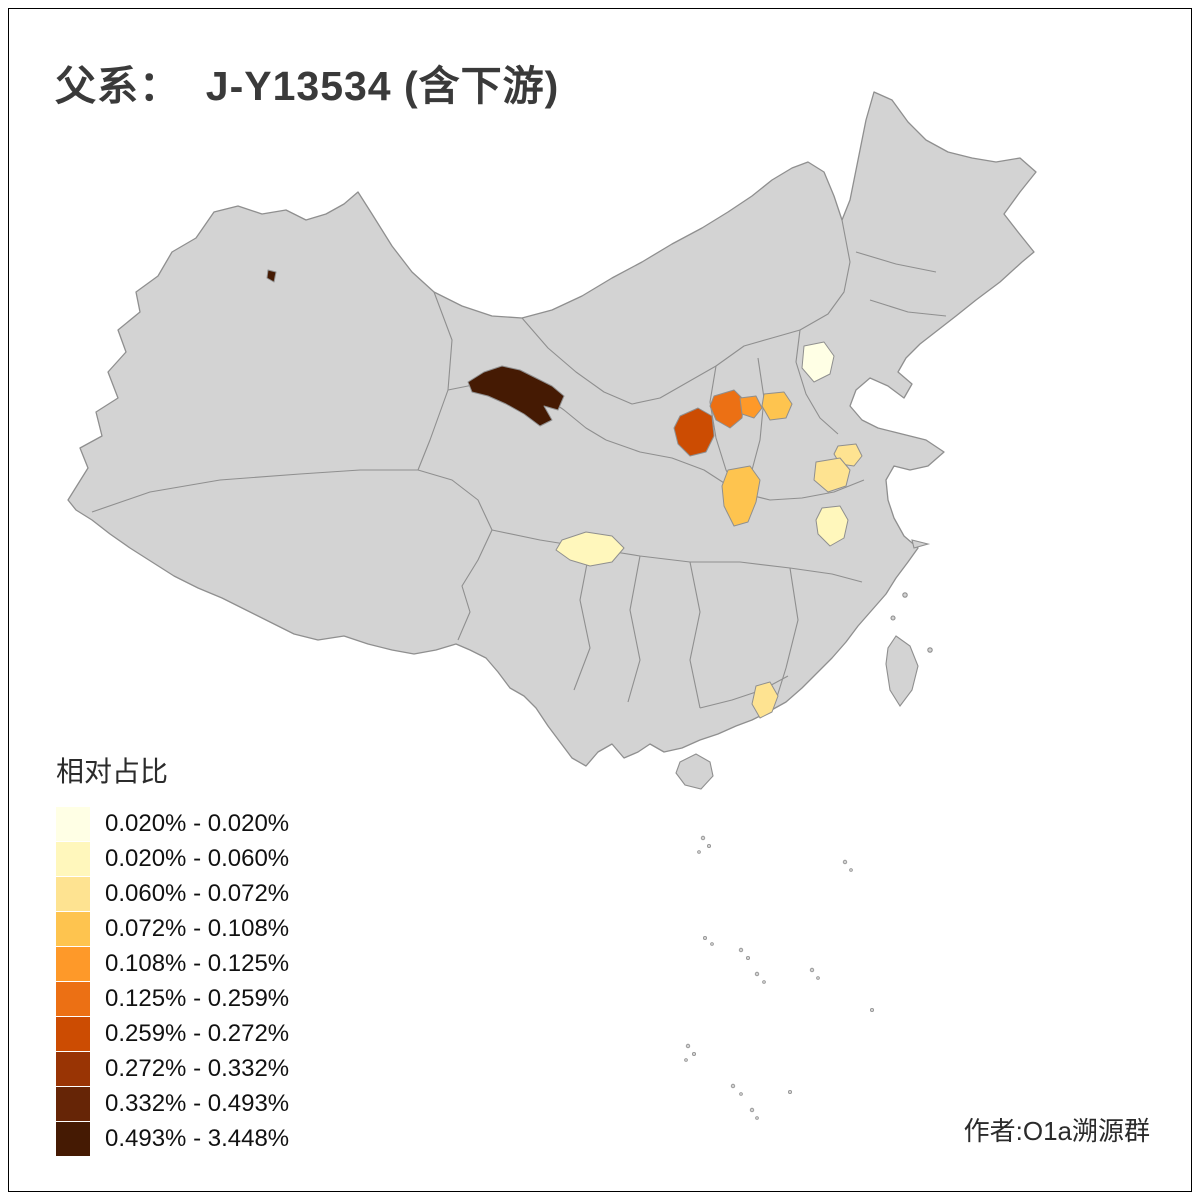 Image resolution: width=1200 pixels, height=1200 pixels. Describe the element at coordinates (832, 526) in the screenshot. I see `region-henan-east-area` at that location.